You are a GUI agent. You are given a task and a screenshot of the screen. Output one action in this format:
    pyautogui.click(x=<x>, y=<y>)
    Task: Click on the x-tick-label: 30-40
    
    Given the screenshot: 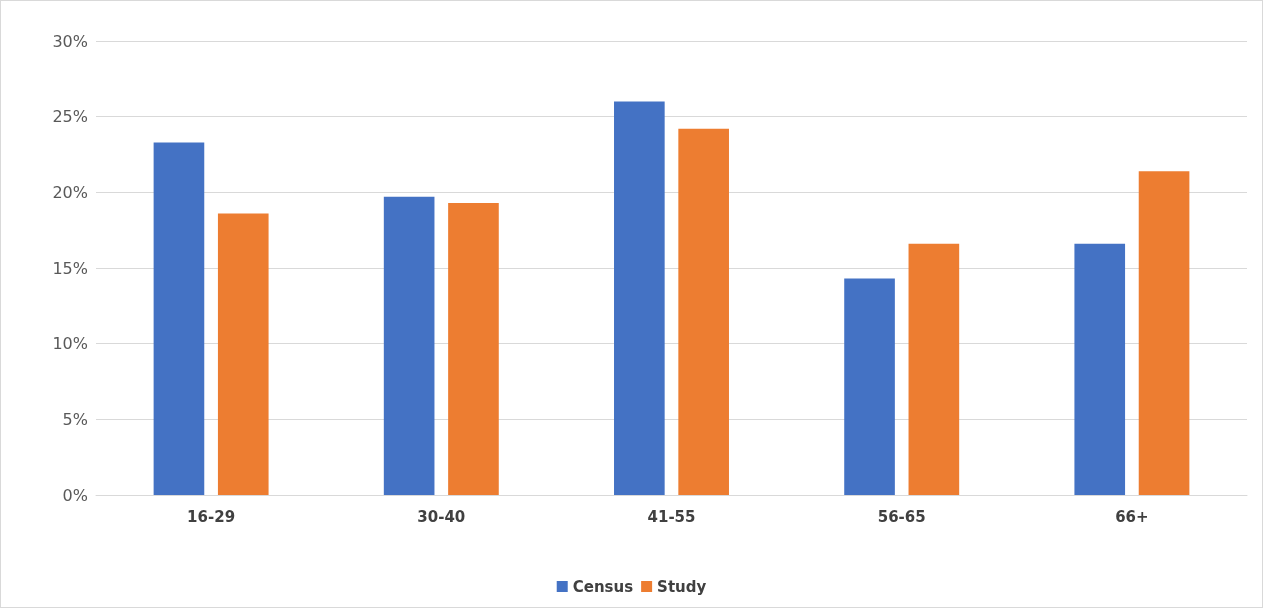 What is the action you would take?
    pyautogui.click(x=441, y=516)
    